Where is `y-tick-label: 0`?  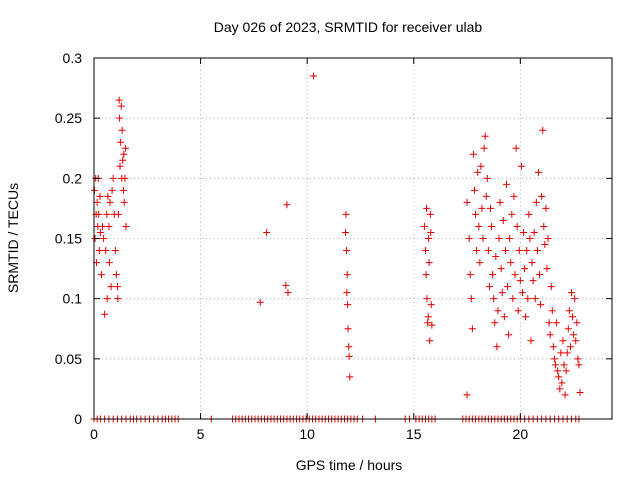
y-tick-label: 0 is located at coordinates (78, 419).